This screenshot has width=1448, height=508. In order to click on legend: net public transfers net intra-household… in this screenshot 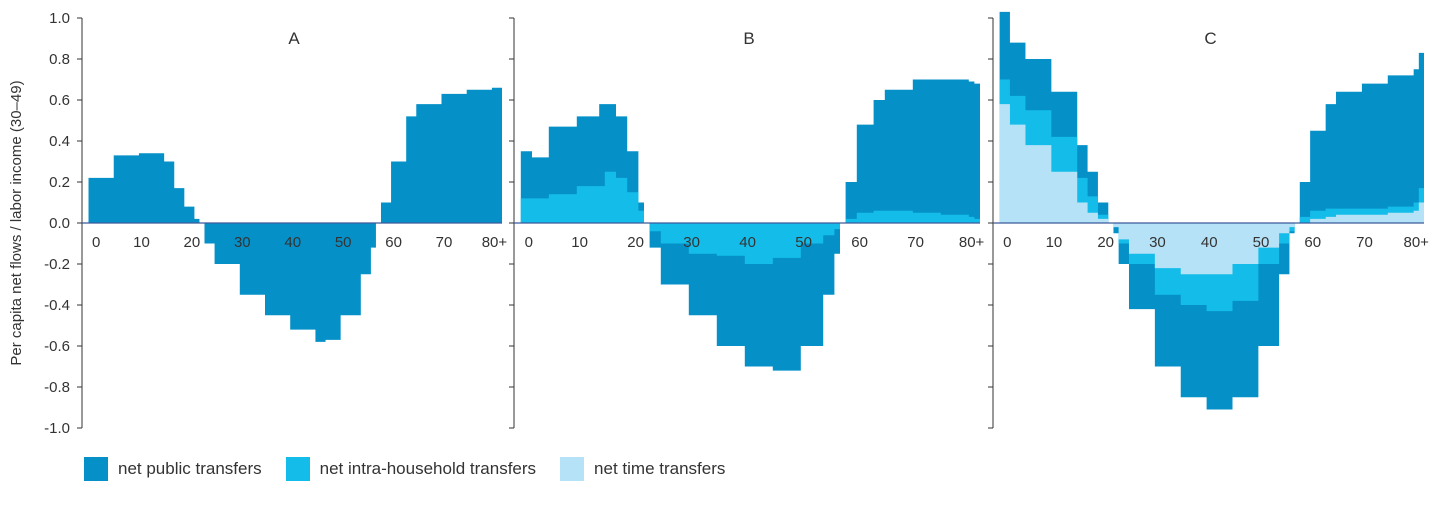, I will do `click(416, 469)`.